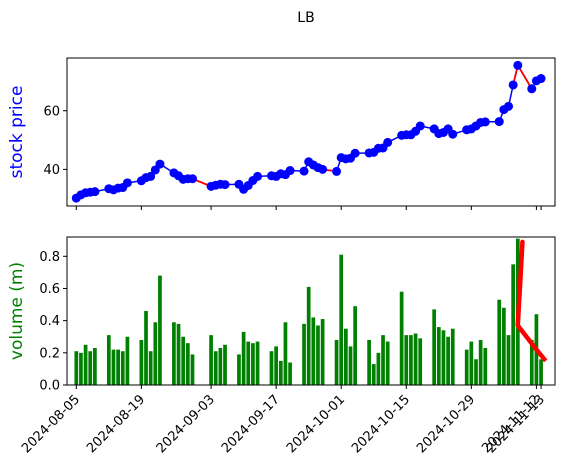  I want to click on volume-y-tick-label: 0.6, so click(49, 289).